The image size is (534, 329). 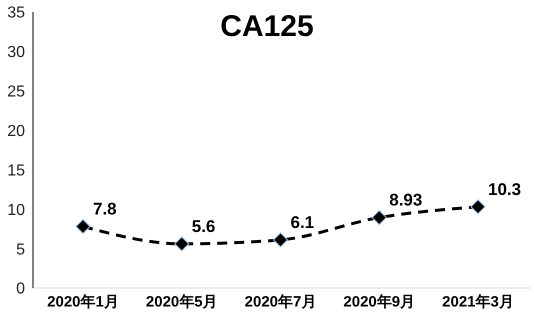 What do you see at coordinates (16, 13) in the screenshot?
I see `y-tick-label: 35` at bounding box center [16, 13].